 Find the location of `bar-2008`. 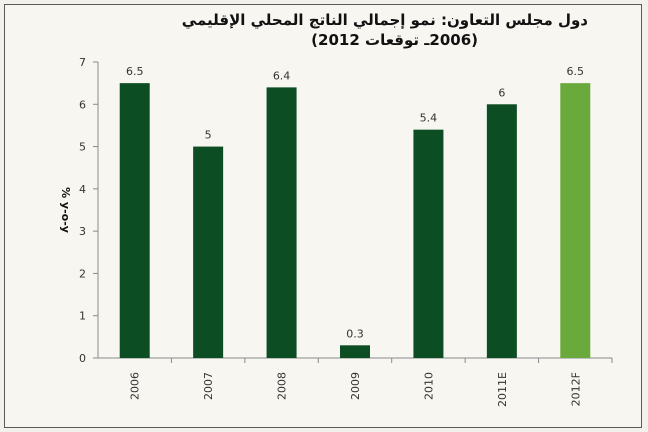

bar-2008 is located at coordinates (281, 222).